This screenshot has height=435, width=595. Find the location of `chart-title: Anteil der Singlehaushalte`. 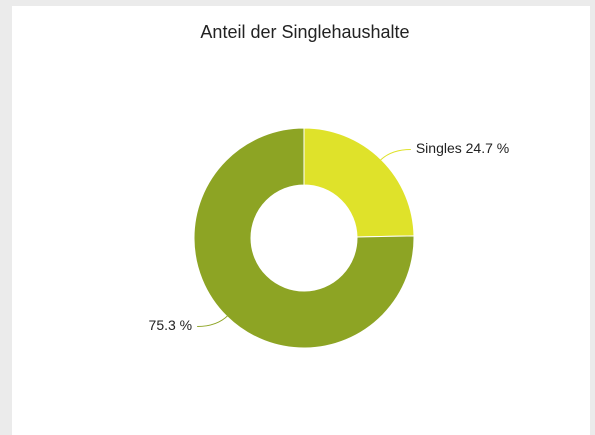

chart-title: Anteil der Singlehaushalte is located at coordinates (304, 32).